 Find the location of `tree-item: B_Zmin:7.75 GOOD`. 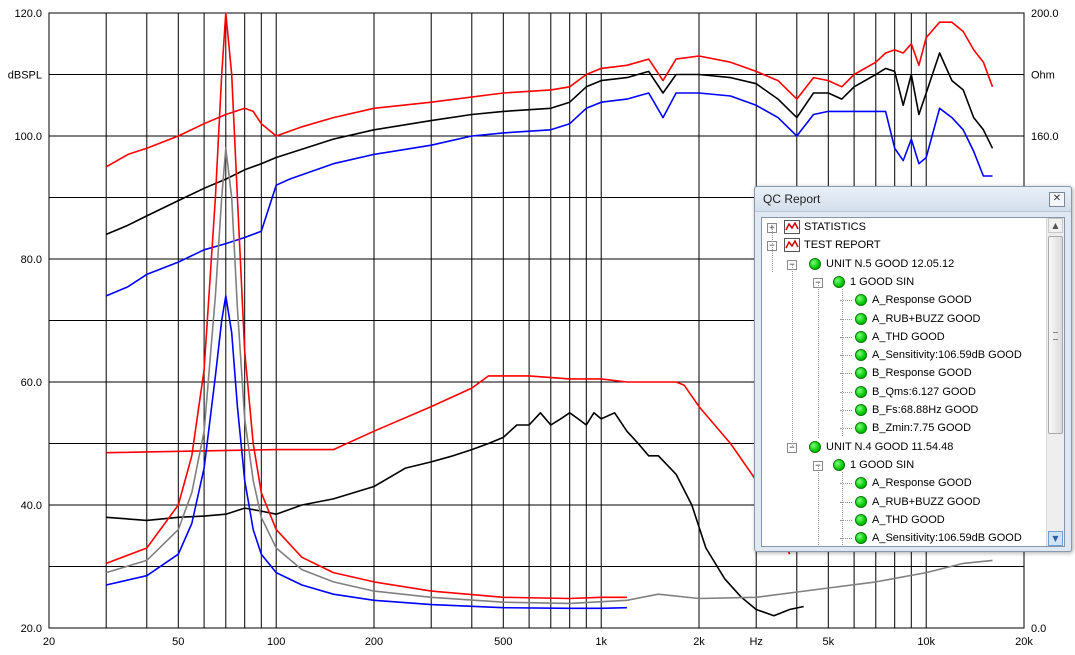

tree-item: B_Zmin:7.75 GOOD is located at coordinates (904, 429).